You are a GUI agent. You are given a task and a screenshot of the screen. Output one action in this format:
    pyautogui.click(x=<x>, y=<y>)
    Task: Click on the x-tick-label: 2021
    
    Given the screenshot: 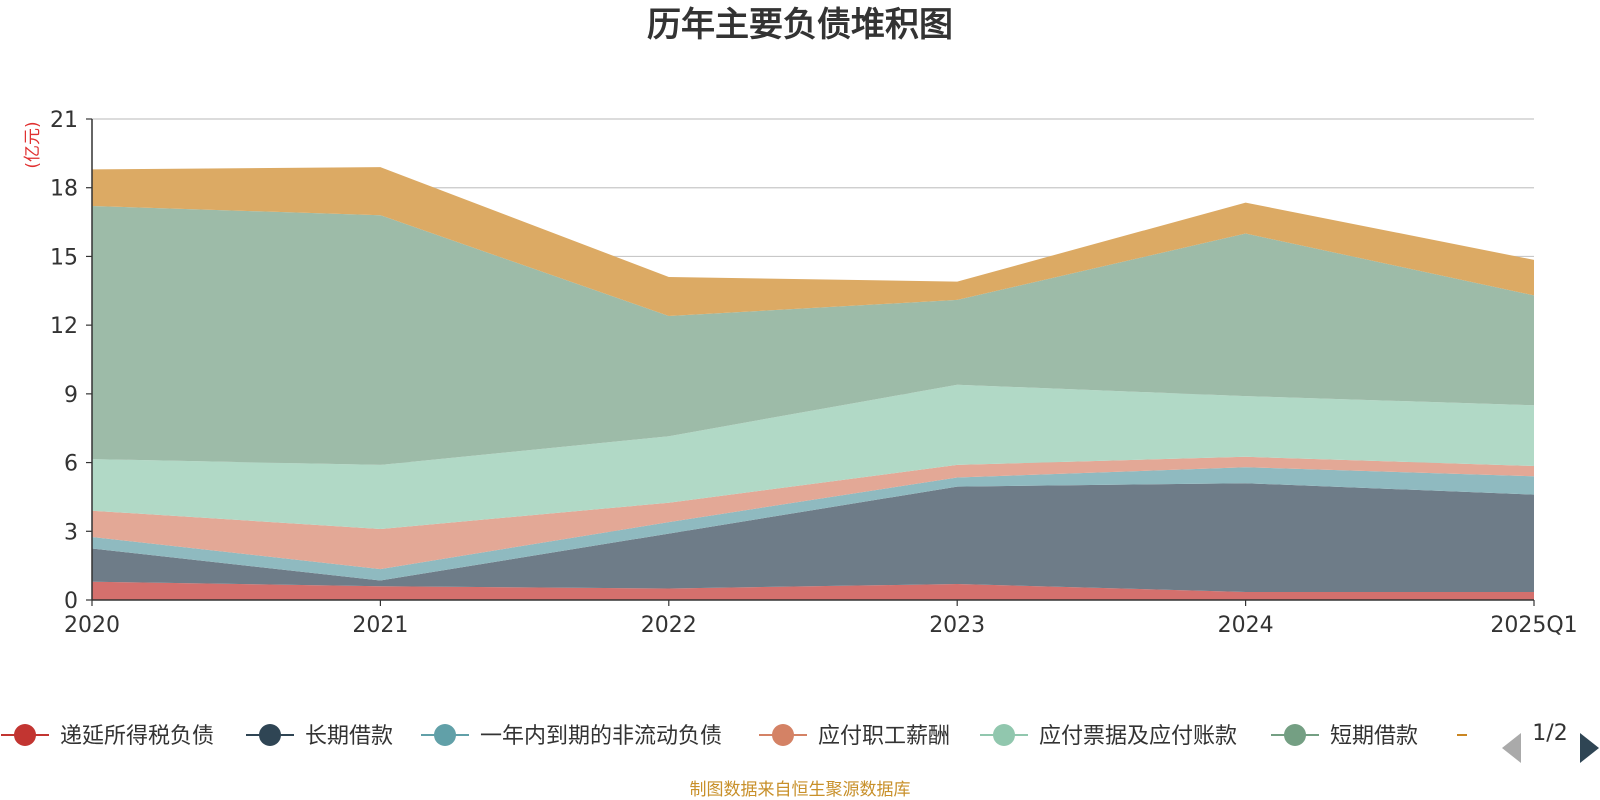 What is the action you would take?
    pyautogui.click(x=380, y=625)
    